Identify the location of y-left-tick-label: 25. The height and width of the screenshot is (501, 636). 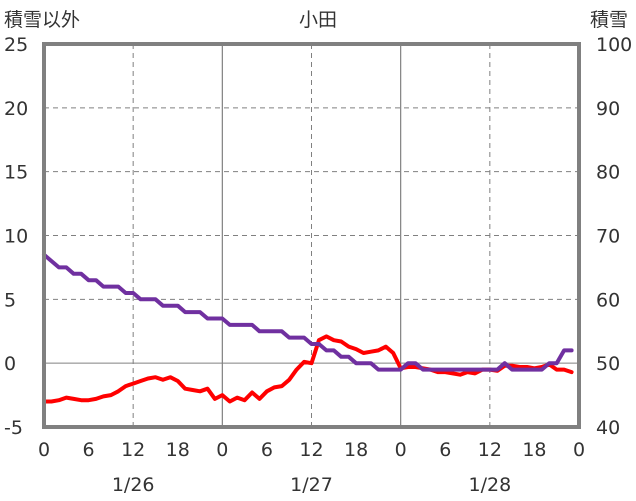
(16, 45).